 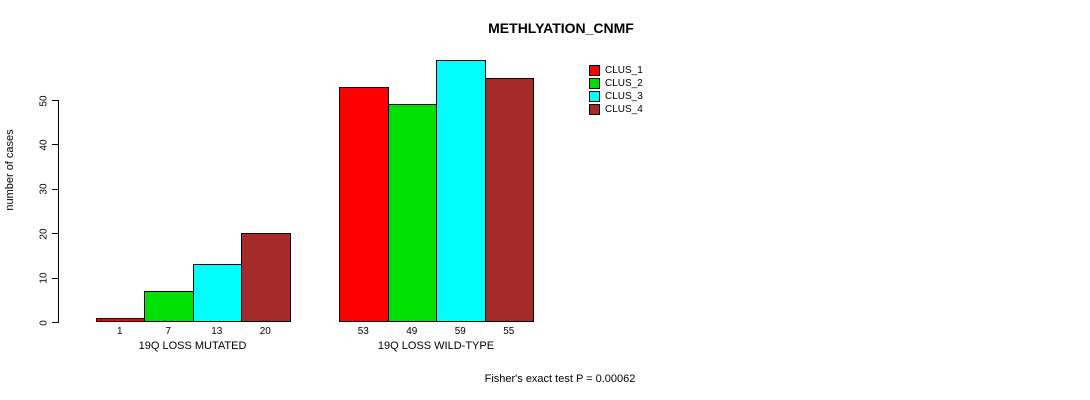 I want to click on bar-value-label: 7, so click(x=168, y=331).